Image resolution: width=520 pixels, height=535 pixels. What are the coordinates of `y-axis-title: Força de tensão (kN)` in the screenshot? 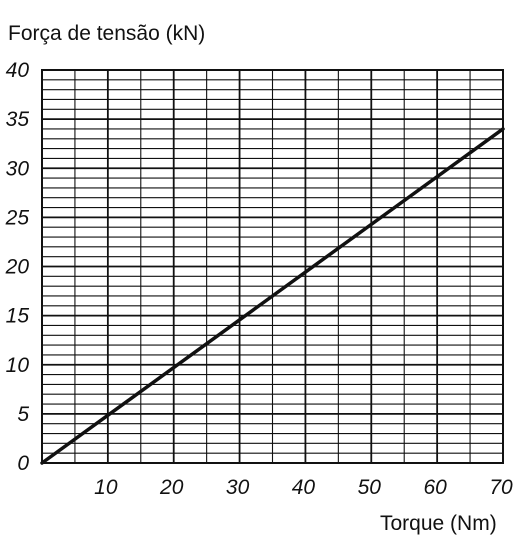 It's located at (106, 33).